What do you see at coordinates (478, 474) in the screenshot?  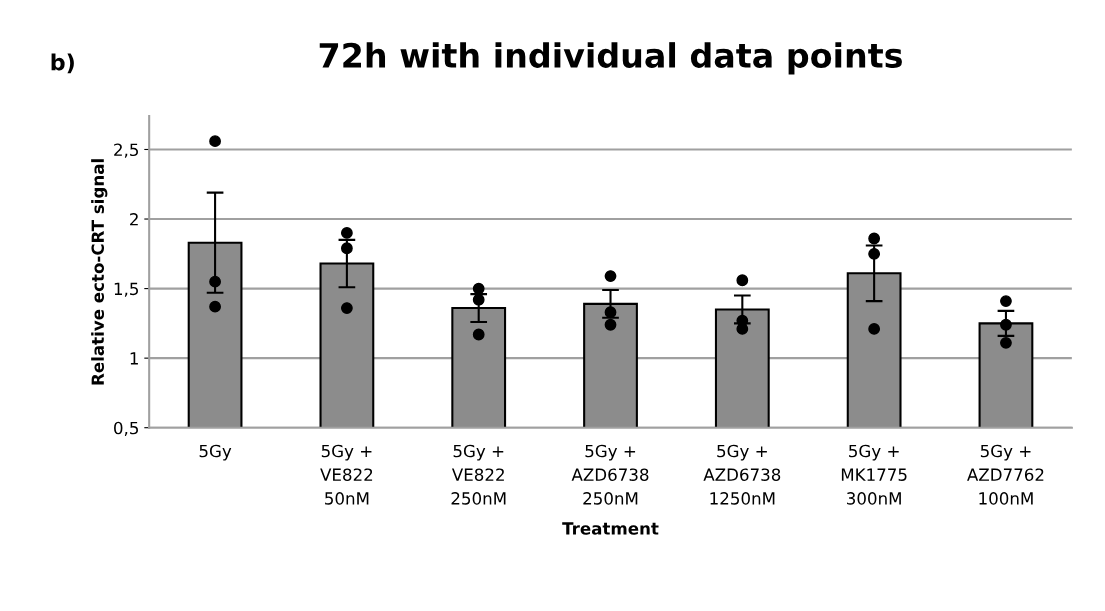 I see `x-tick-label: 5Gy + VE822 250nM` at bounding box center [478, 474].